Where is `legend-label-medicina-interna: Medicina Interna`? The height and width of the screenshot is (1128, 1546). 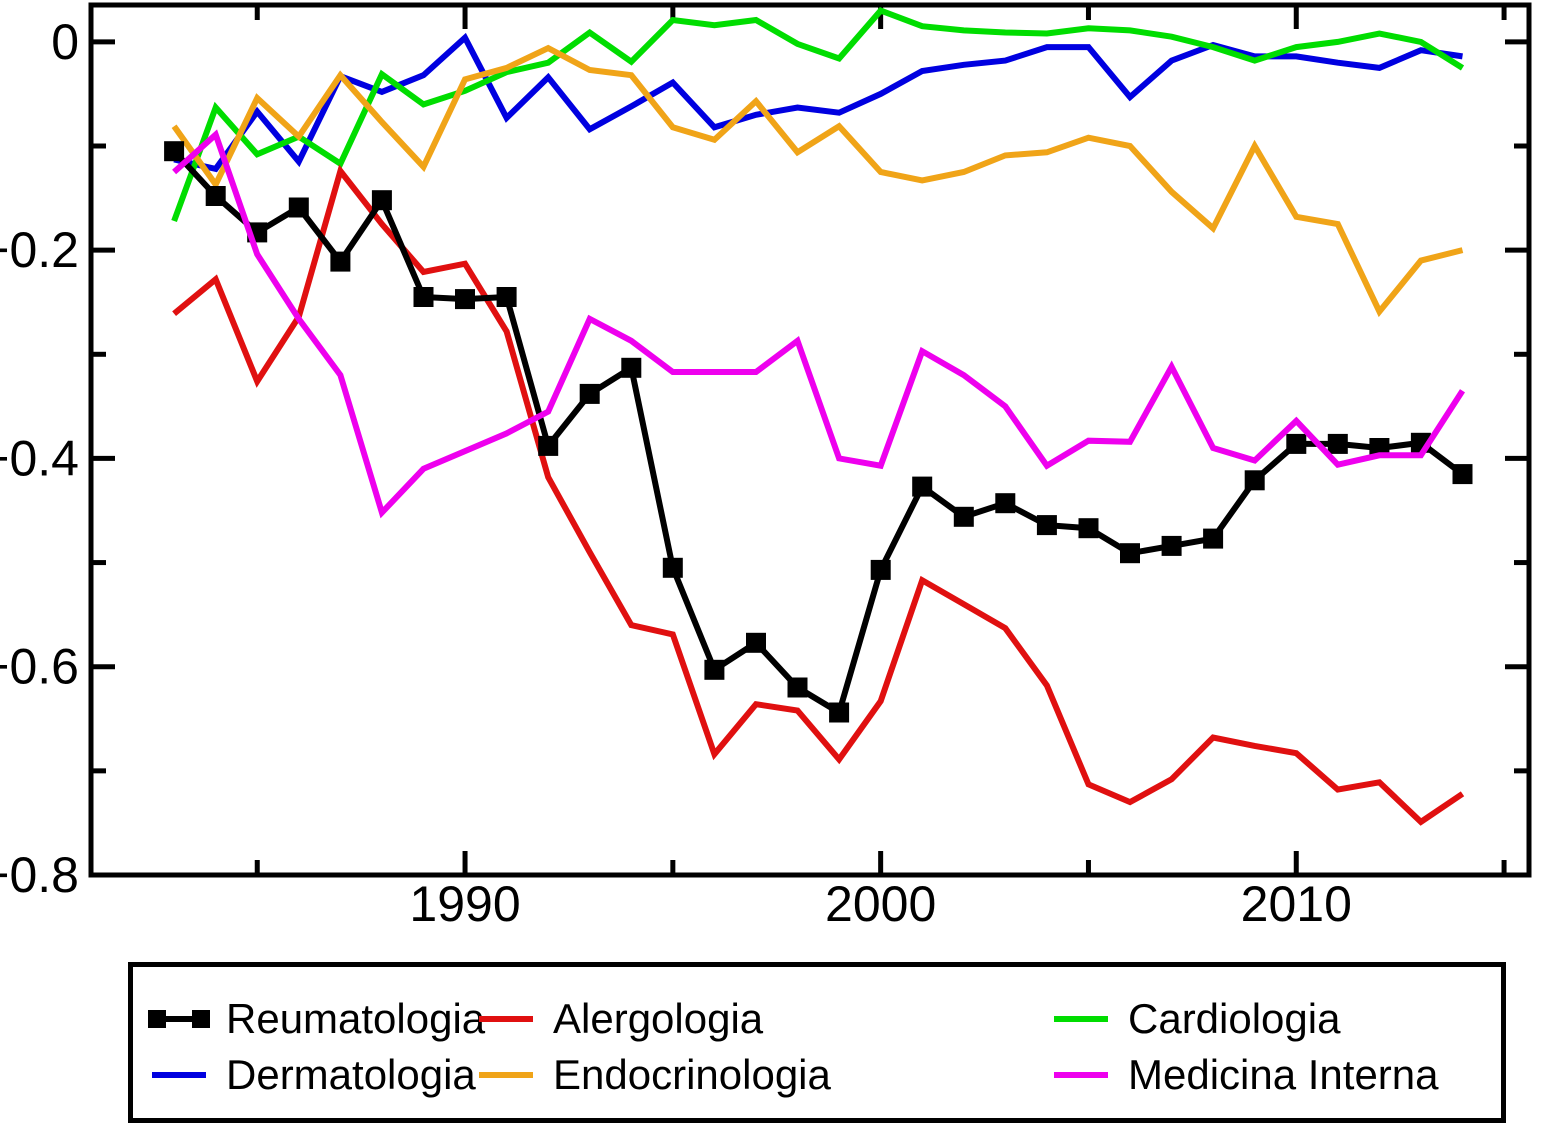
legend-label-medicina-interna: Medicina Interna is located at coordinates (1283, 1074).